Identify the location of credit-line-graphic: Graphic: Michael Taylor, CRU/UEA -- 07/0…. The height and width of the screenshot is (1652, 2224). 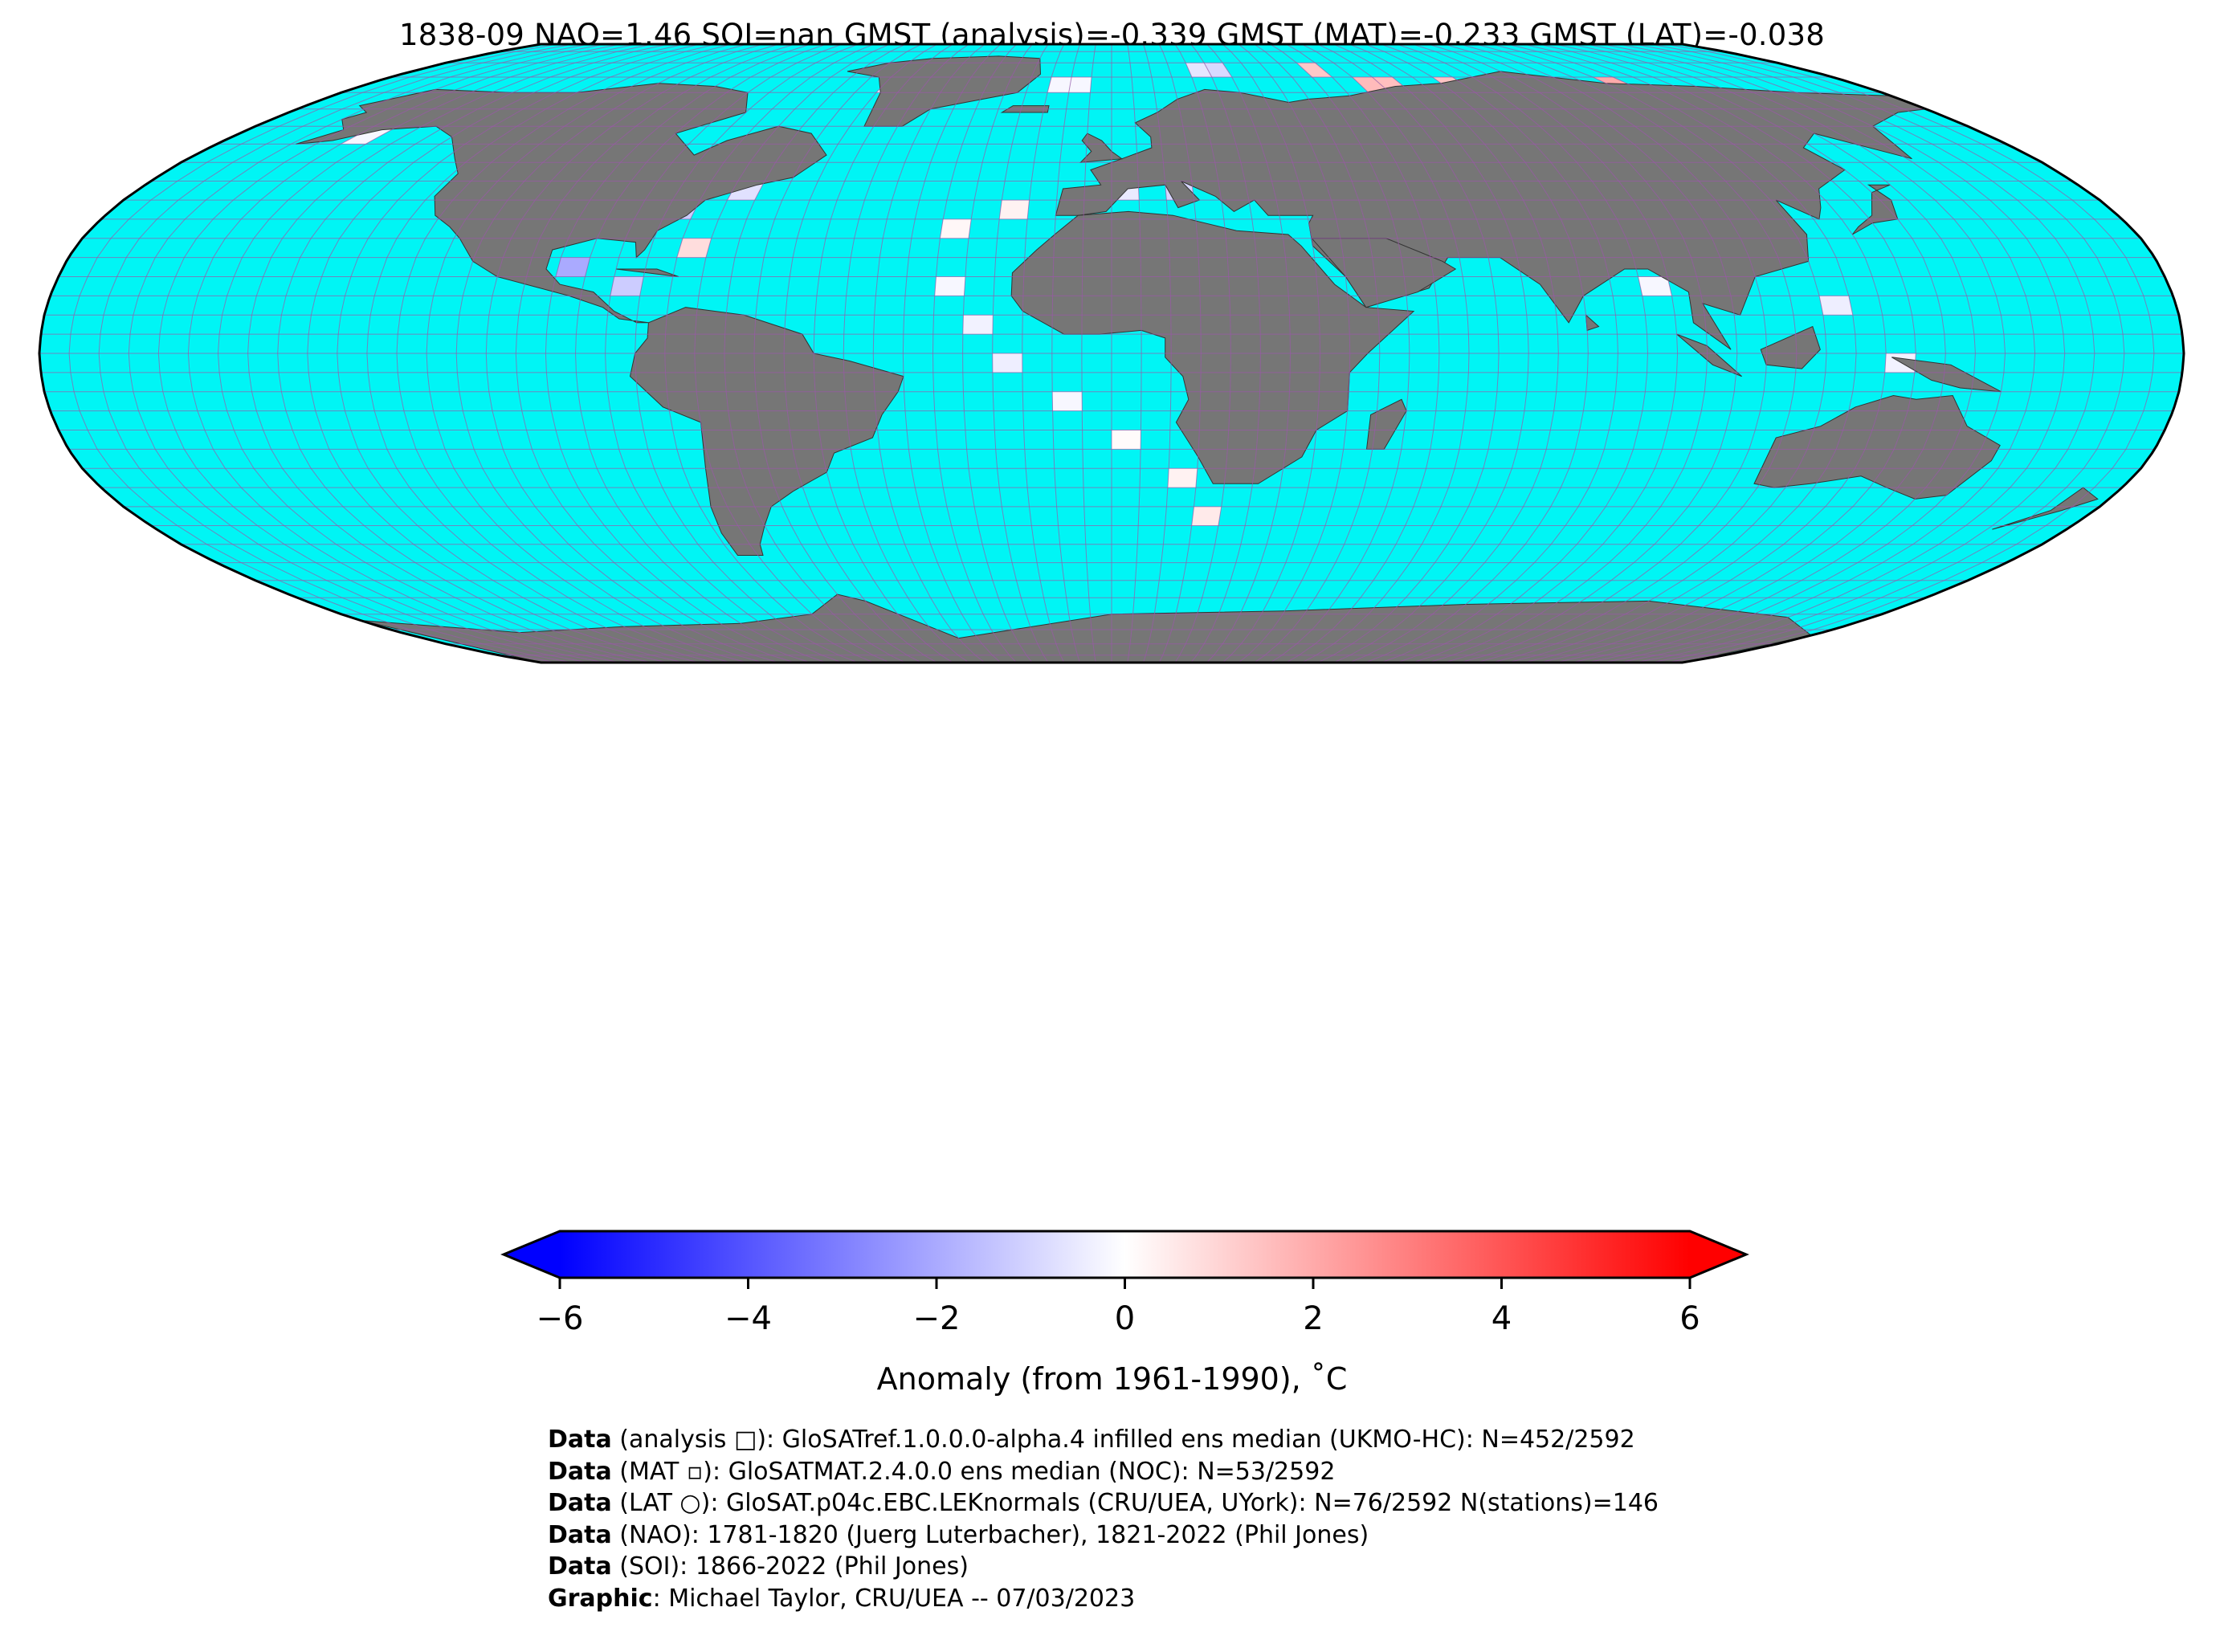
(842, 1598).